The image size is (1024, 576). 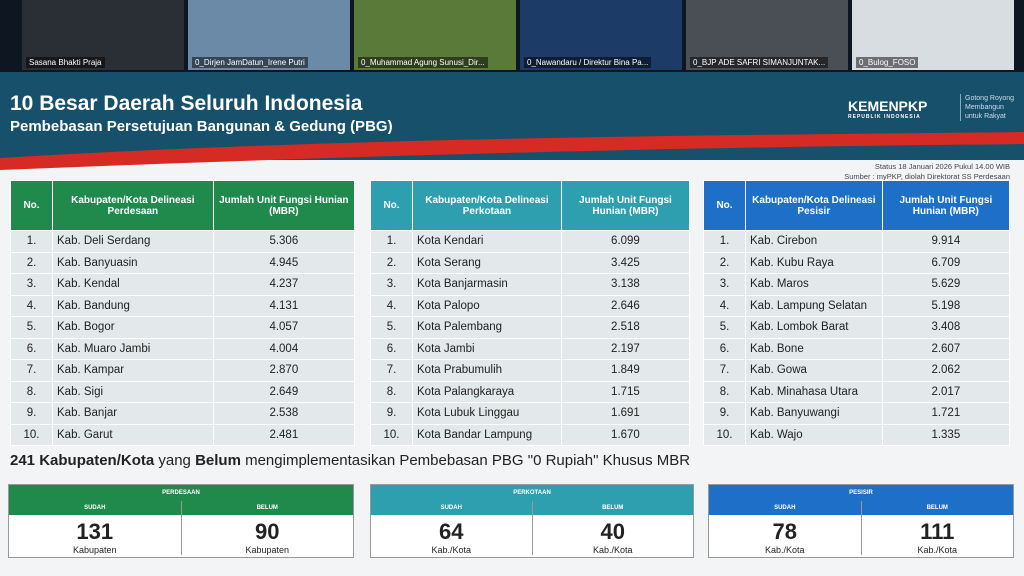 What do you see at coordinates (487, 370) in the screenshot?
I see `table-cell: Kota Prabumulih` at bounding box center [487, 370].